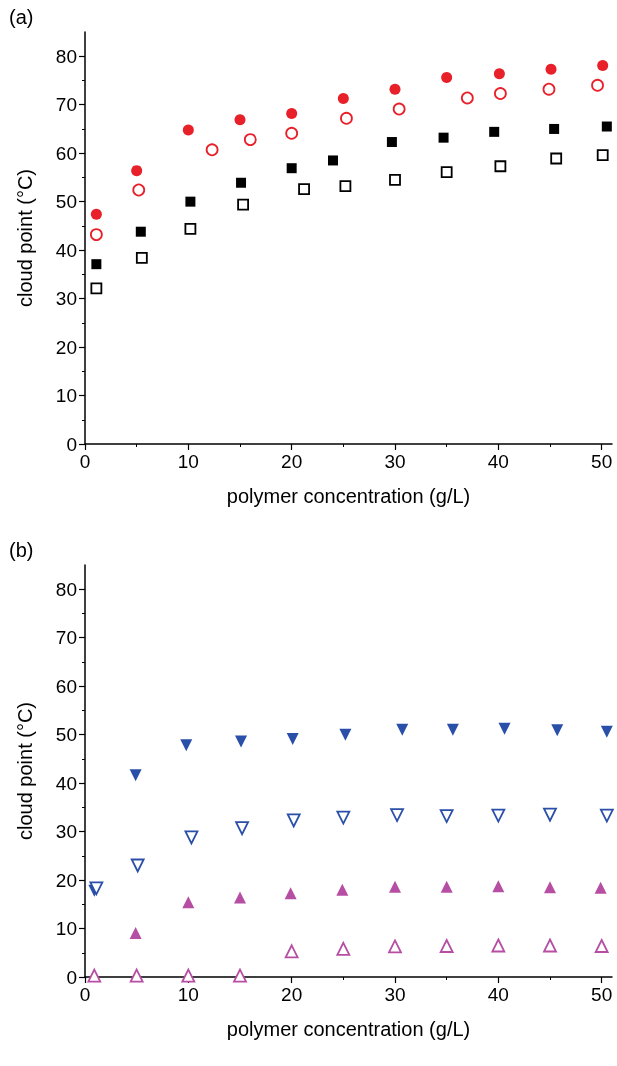 Image resolution: width=617 pixels, height=1066 pixels. What do you see at coordinates (66, 783) in the screenshot?
I see `y-tick-label: 40` at bounding box center [66, 783].